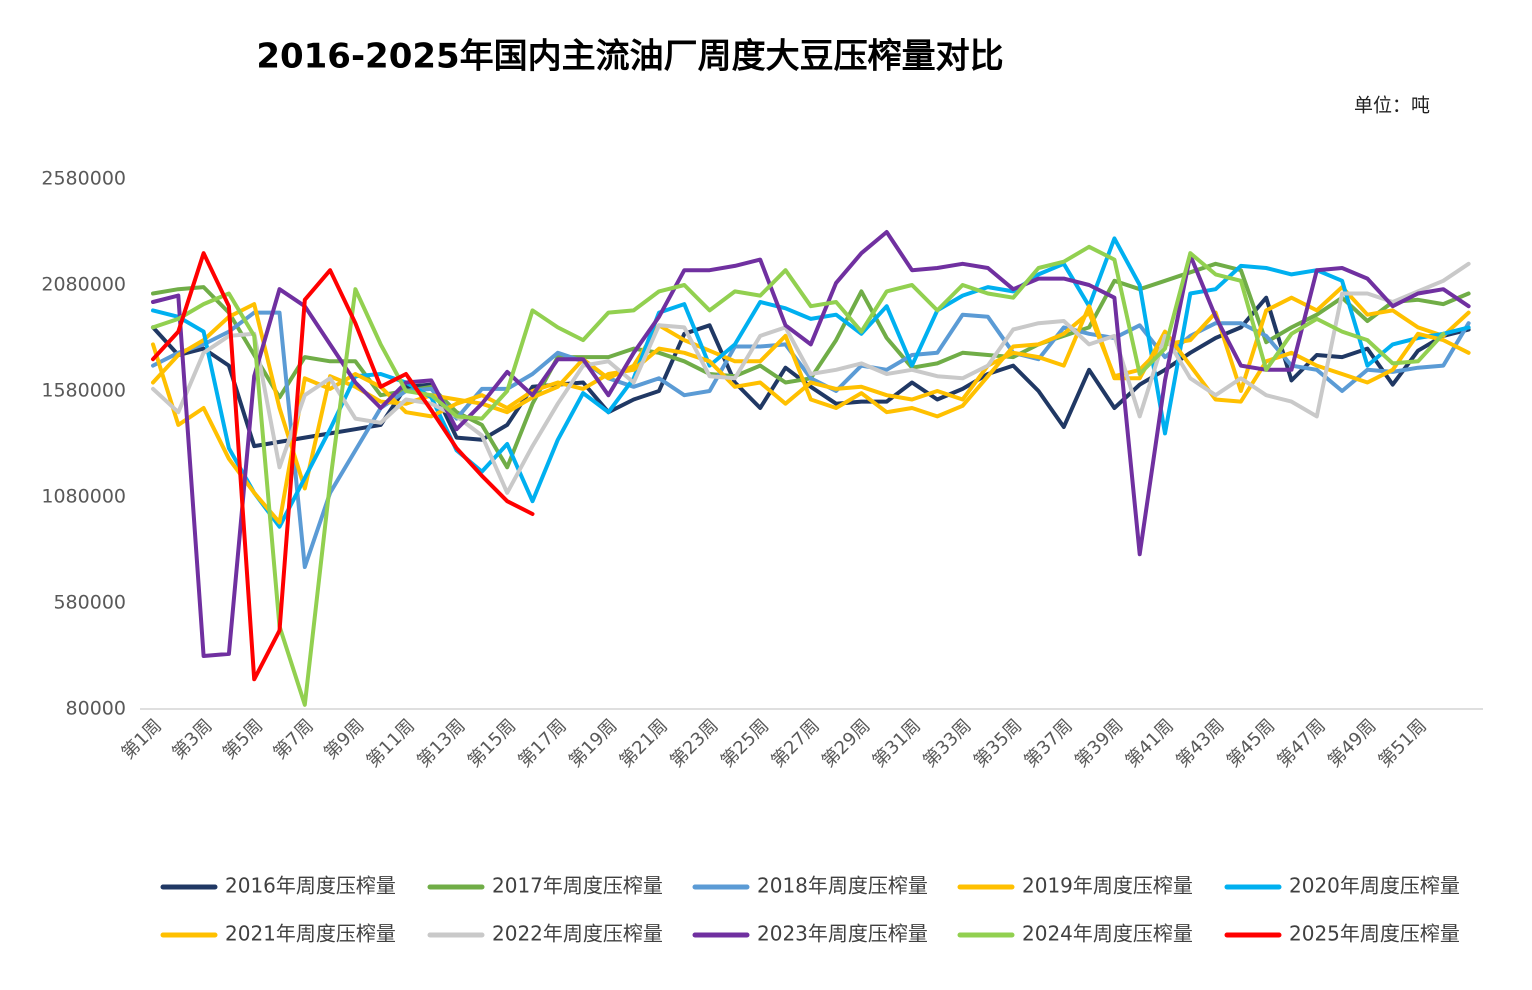  Describe the element at coordinates (192, 739) in the screenshot. I see `x-tick-label: 第3周` at that location.